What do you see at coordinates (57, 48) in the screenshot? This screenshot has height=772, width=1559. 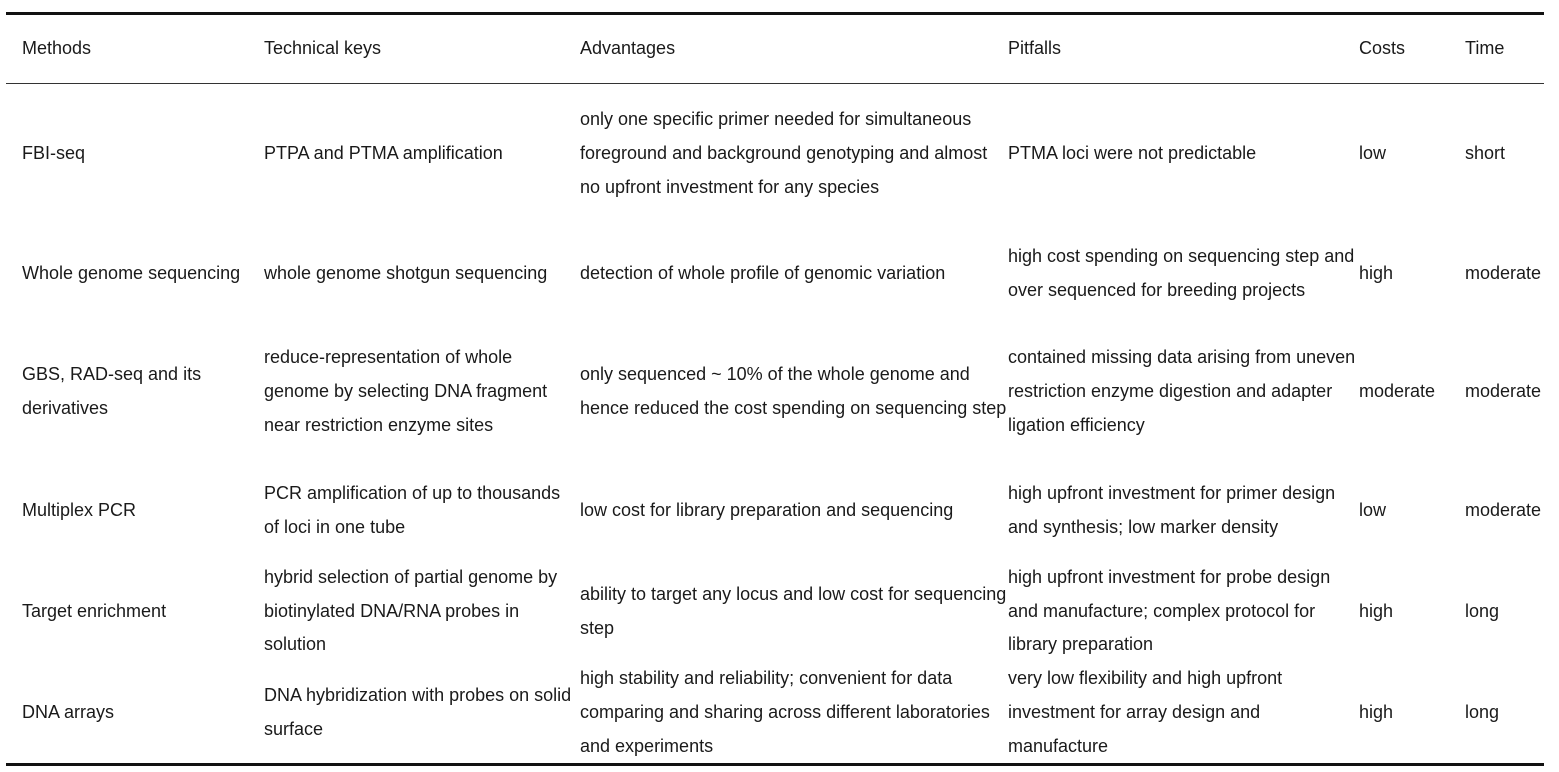 I see `header-methods: Methods` at bounding box center [57, 48].